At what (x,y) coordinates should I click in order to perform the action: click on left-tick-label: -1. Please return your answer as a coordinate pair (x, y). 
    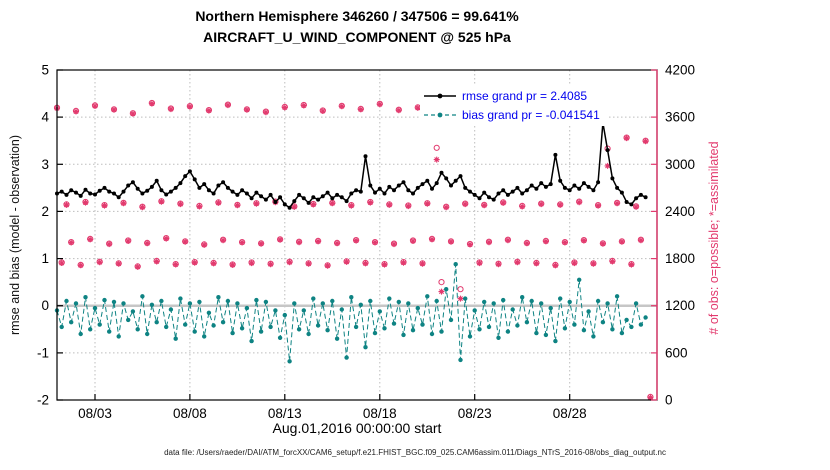
    Looking at the image, I should click on (43, 352).